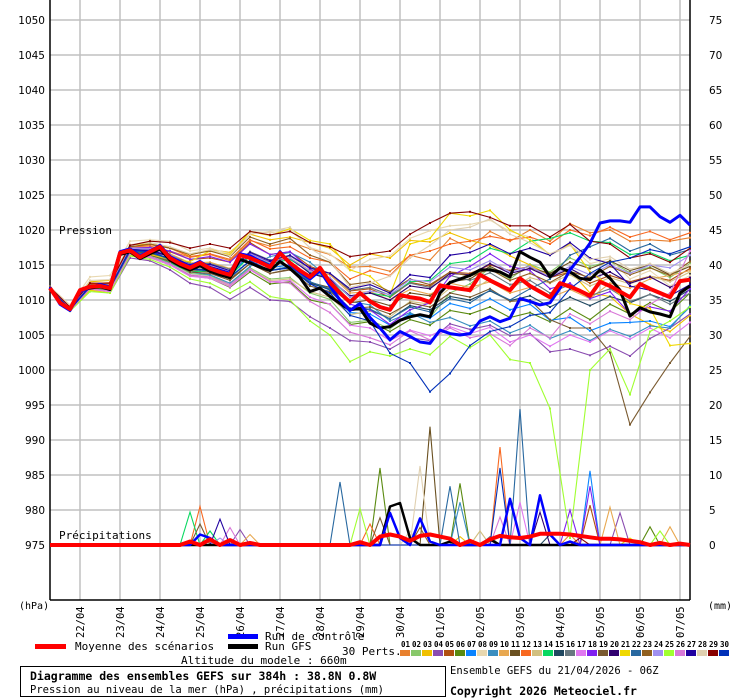  I want to click on perturbation-legend-swatch, so click(581, 653).